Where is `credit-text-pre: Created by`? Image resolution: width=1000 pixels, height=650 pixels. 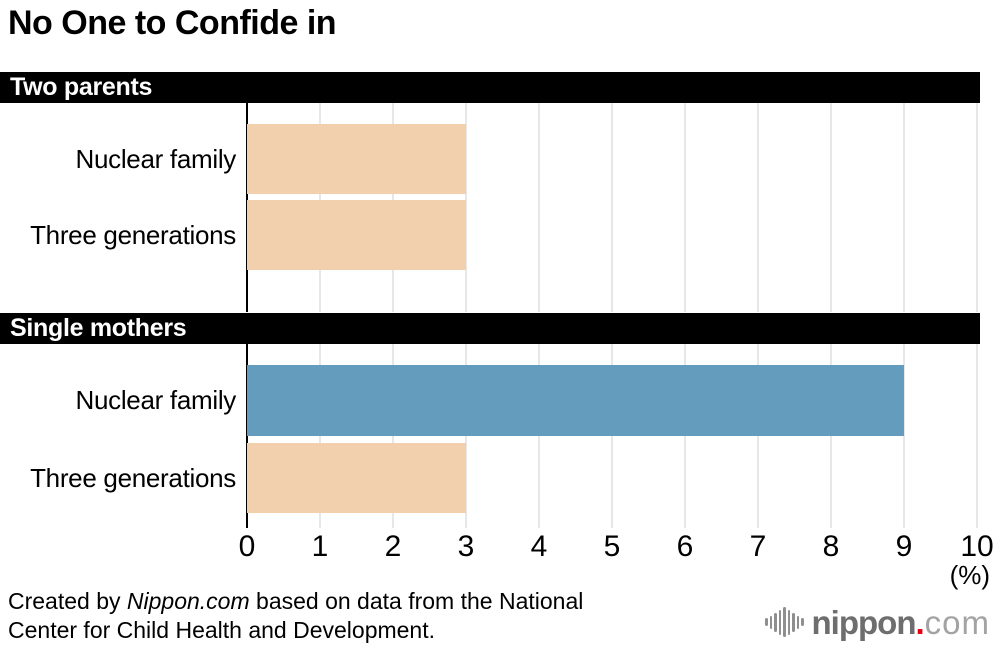
credit-text-pre: Created by is located at coordinates (67, 601).